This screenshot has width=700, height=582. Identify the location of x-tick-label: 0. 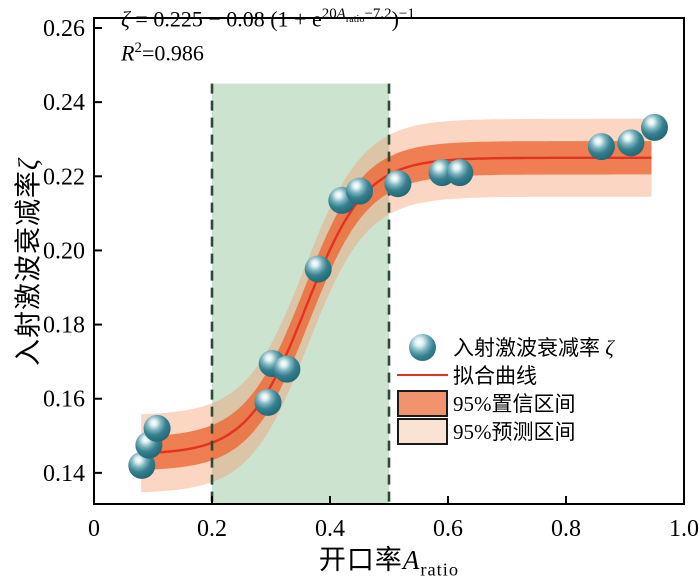
(94, 529).